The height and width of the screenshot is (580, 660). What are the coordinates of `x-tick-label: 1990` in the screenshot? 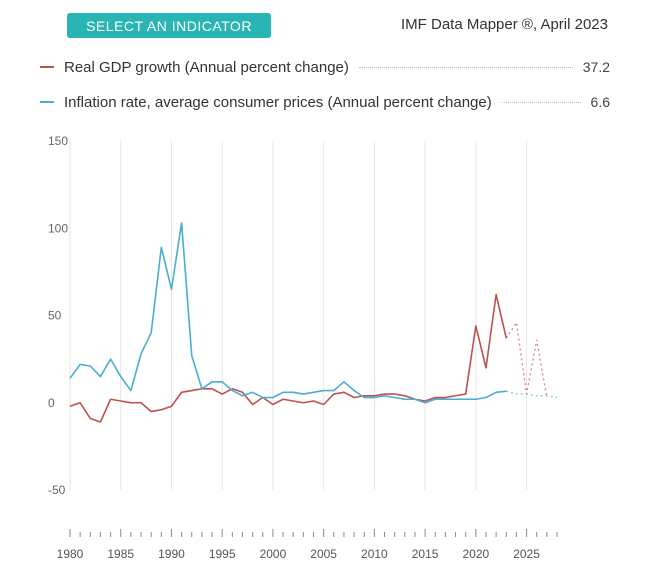 It's located at (171, 554).